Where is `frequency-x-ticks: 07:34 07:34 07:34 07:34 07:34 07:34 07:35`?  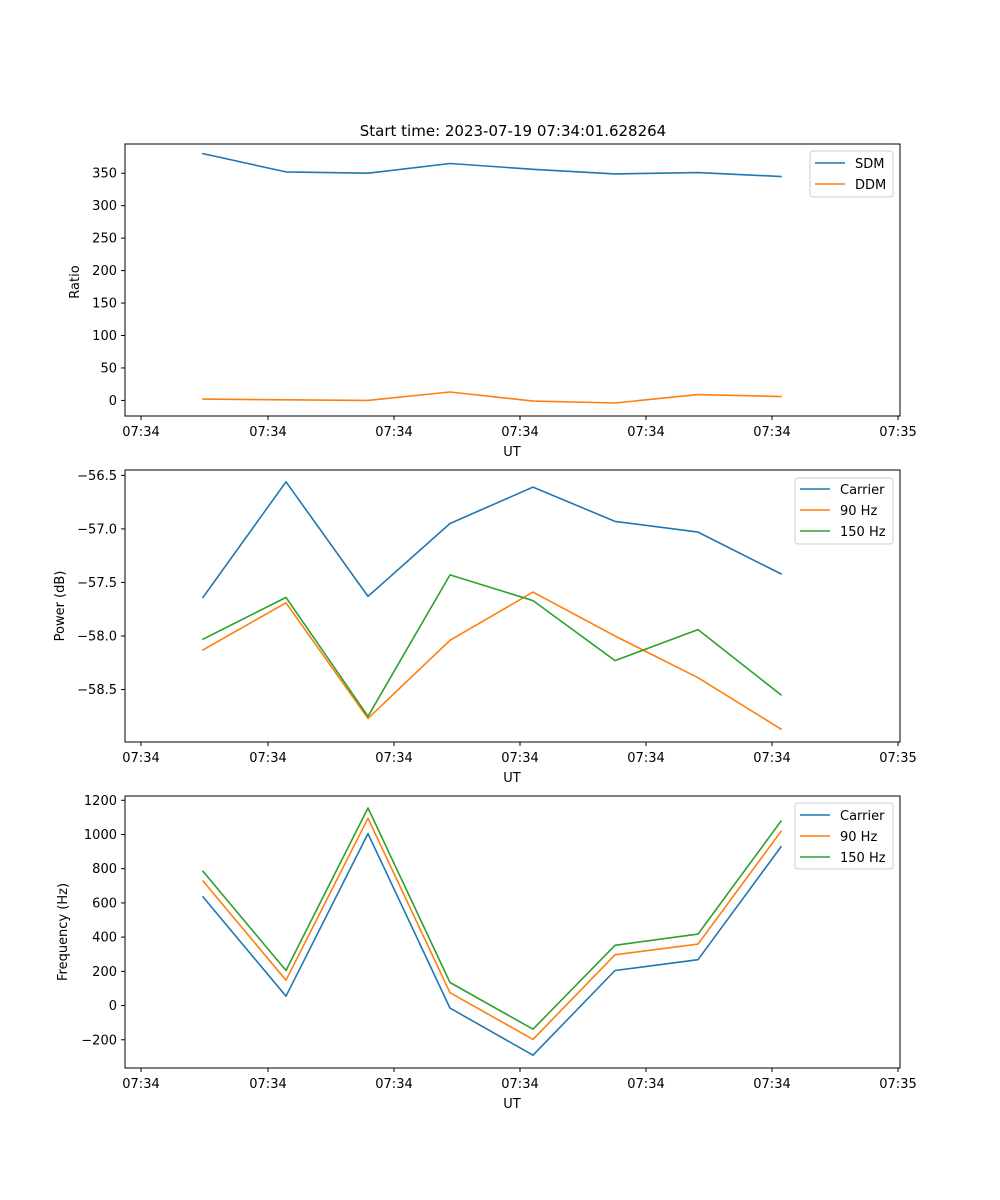
frequency-x-ticks: 07:34 07:34 07:34 07:34 07:34 07:34 07:35 is located at coordinates (519, 1080).